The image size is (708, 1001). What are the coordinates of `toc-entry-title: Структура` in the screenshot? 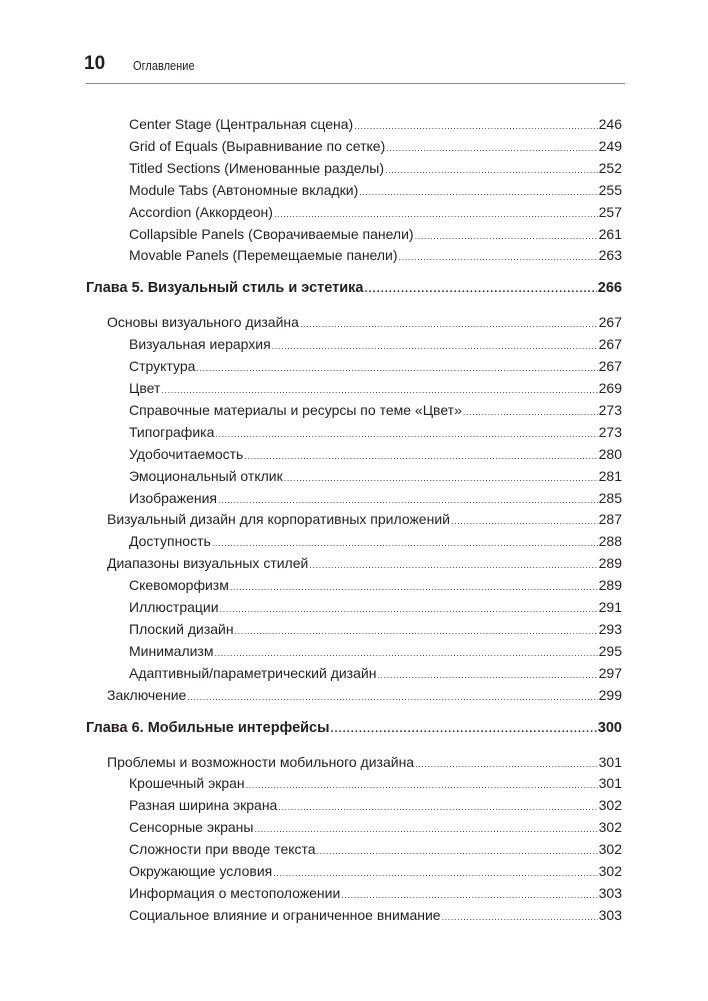 It's located at (162, 366).